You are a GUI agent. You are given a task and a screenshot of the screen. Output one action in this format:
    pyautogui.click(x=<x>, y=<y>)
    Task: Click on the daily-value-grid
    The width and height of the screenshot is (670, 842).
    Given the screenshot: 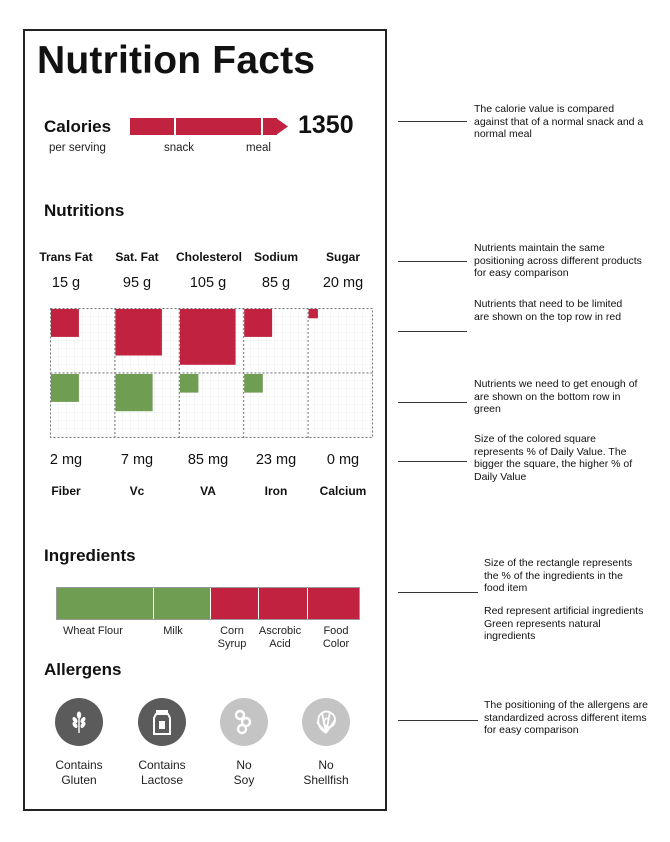 What is the action you would take?
    pyautogui.click(x=211, y=373)
    